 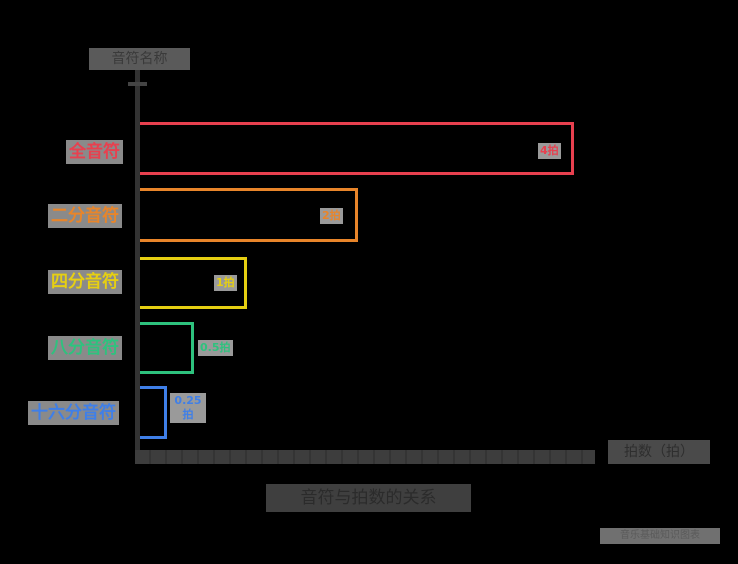 What do you see at coordinates (73, 413) in the screenshot?
I see `category-label-sixteenth-note: 十六分音符` at bounding box center [73, 413].